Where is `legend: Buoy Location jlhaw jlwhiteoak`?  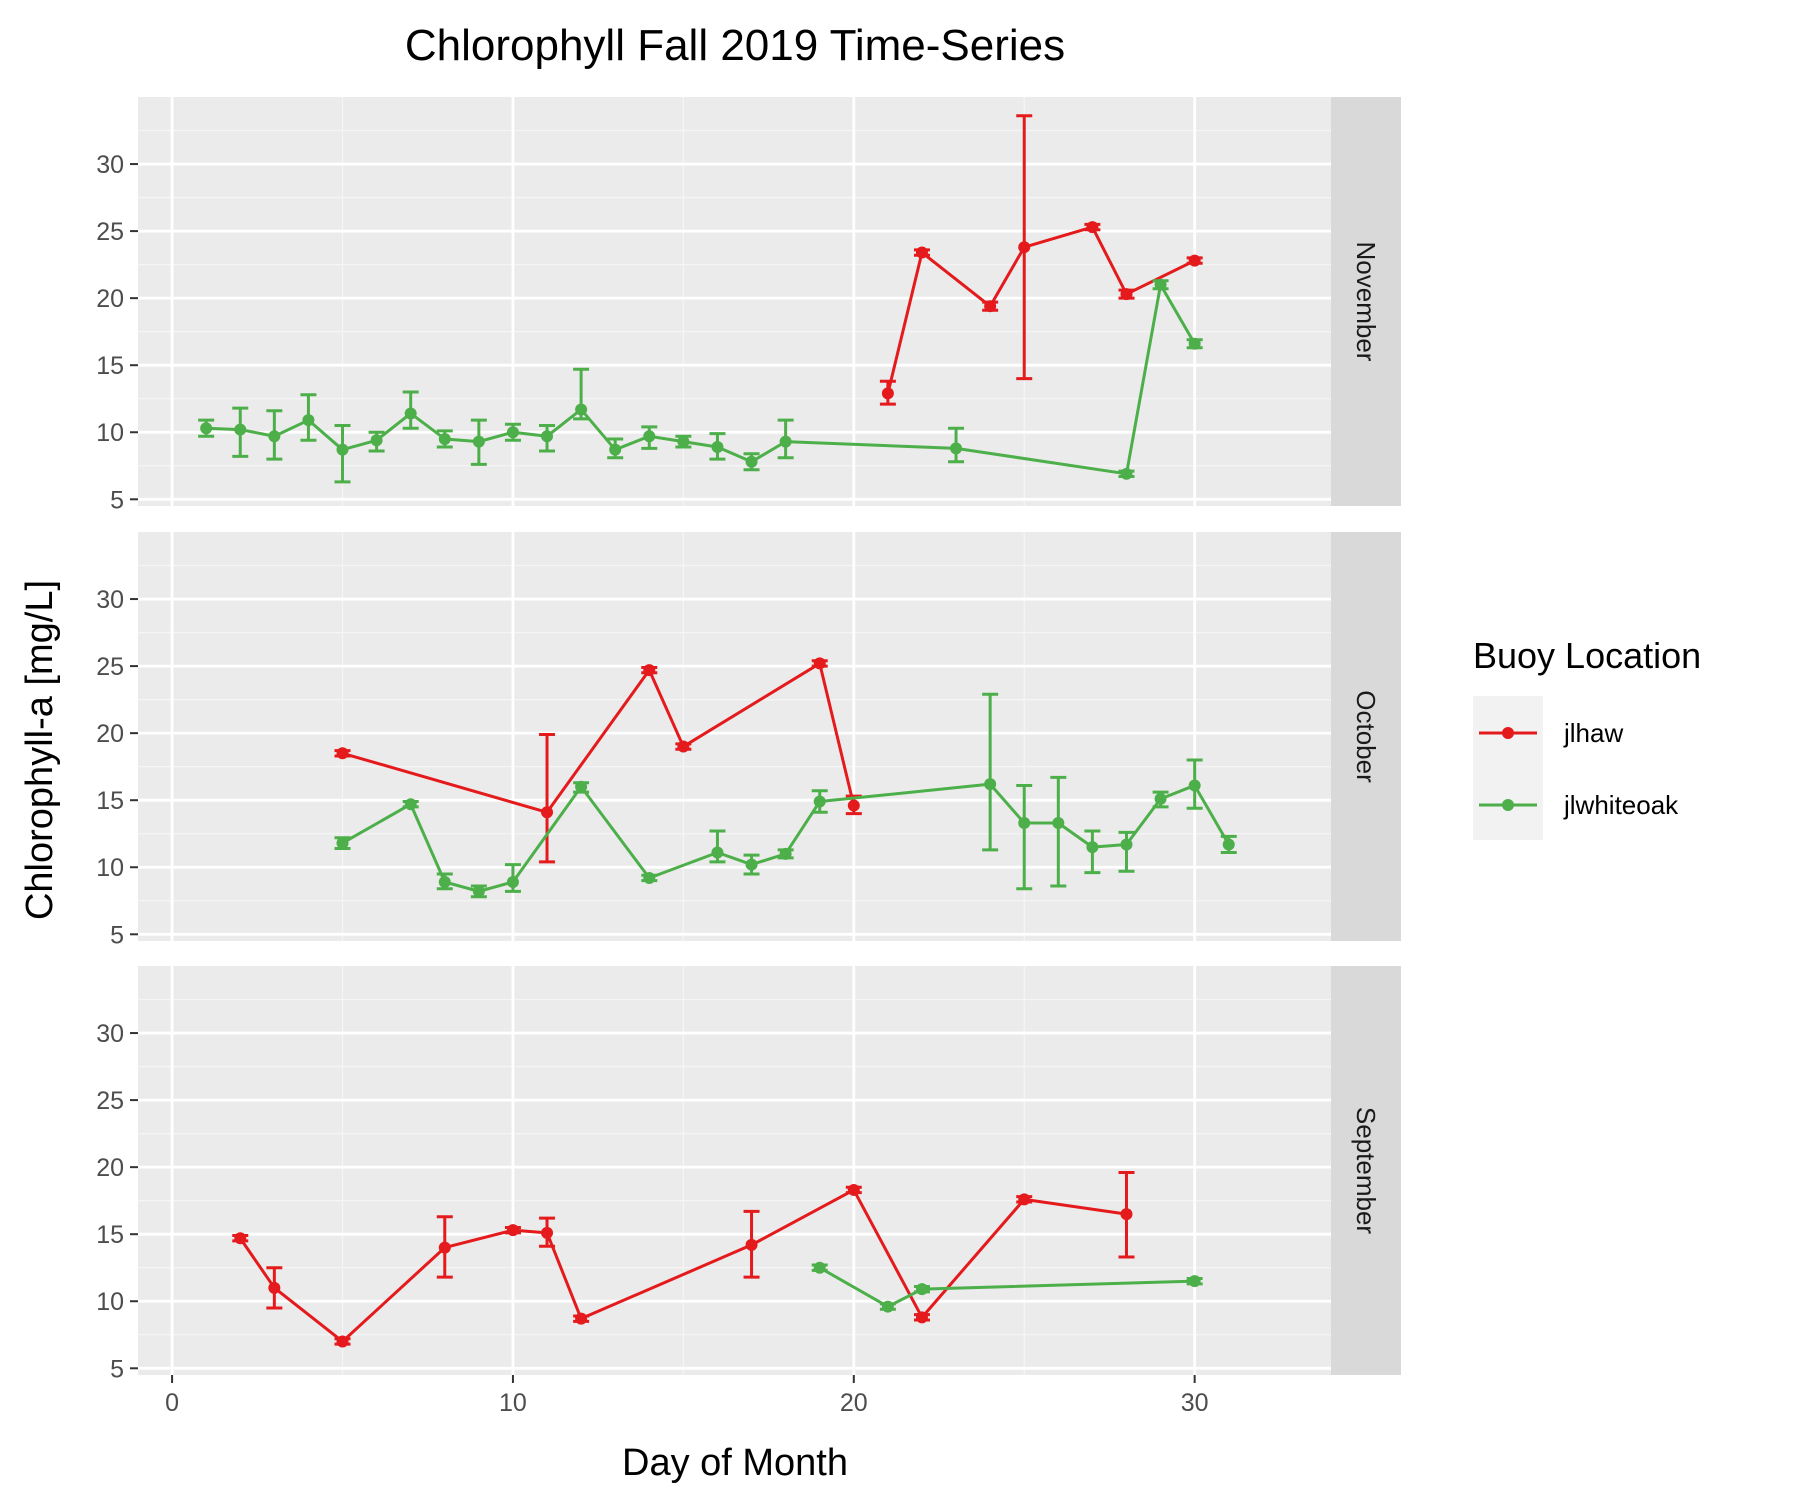
legend: Buoy Location jlhaw jlwhiteoak is located at coordinates (1587, 737).